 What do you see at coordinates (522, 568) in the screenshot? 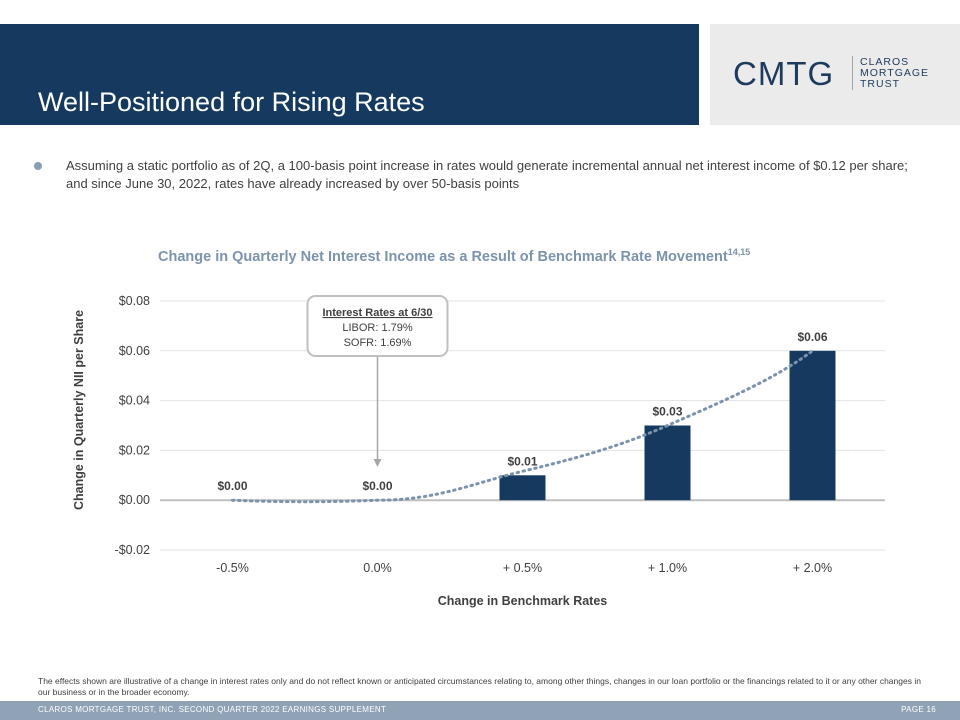
I see `x-tick-label: + 0.5%` at bounding box center [522, 568].